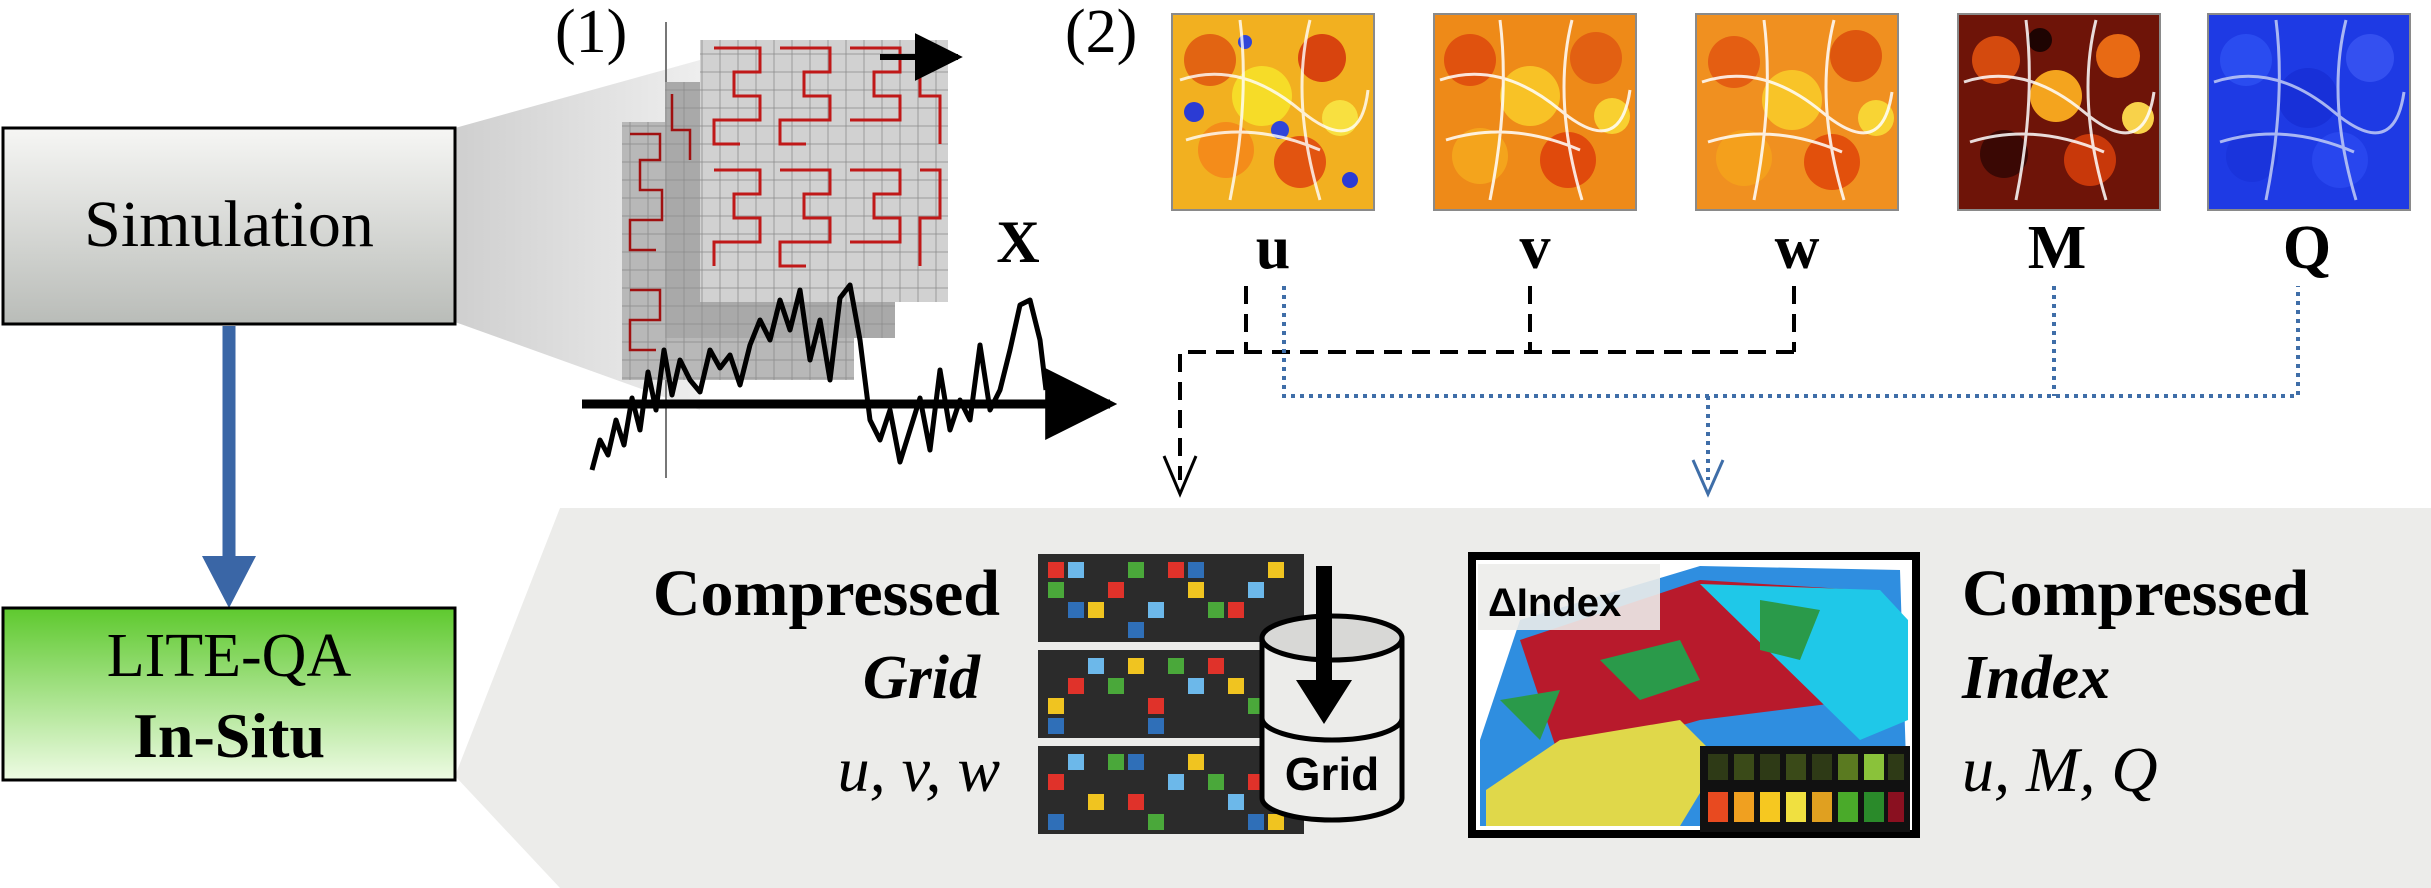 The width and height of the screenshot is (2431, 888). I want to click on field-thumbnail-M, so click(2059, 112).